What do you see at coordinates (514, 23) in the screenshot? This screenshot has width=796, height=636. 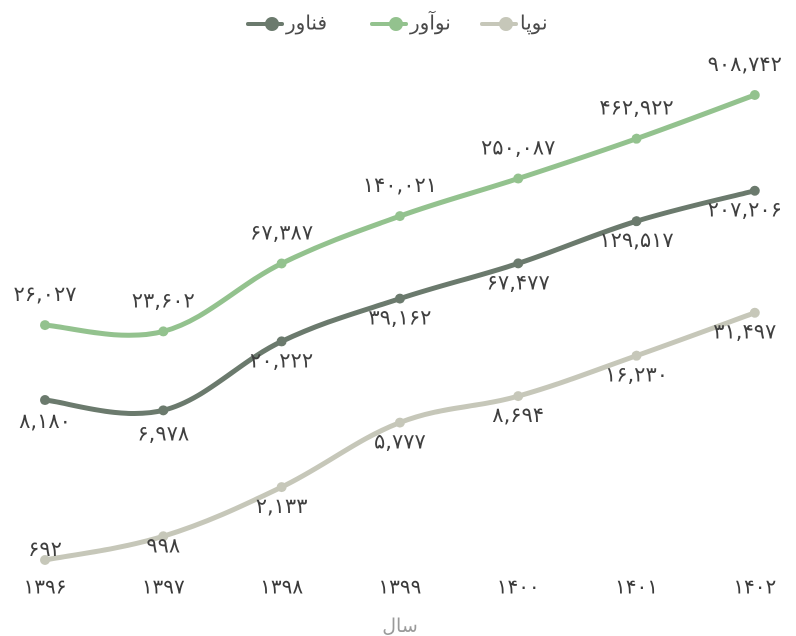 I see `legend-item: نوپا` at bounding box center [514, 23].